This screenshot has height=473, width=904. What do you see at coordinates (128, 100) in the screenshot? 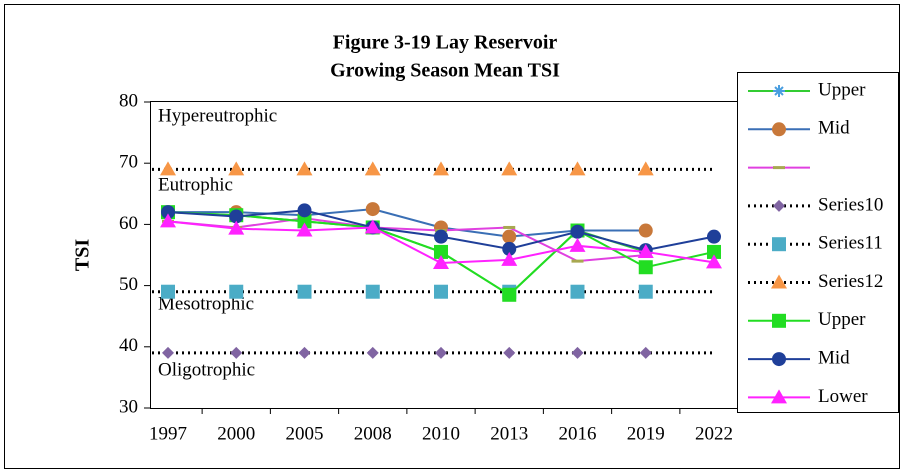
I see `y-tick-label: 80` at bounding box center [128, 100].